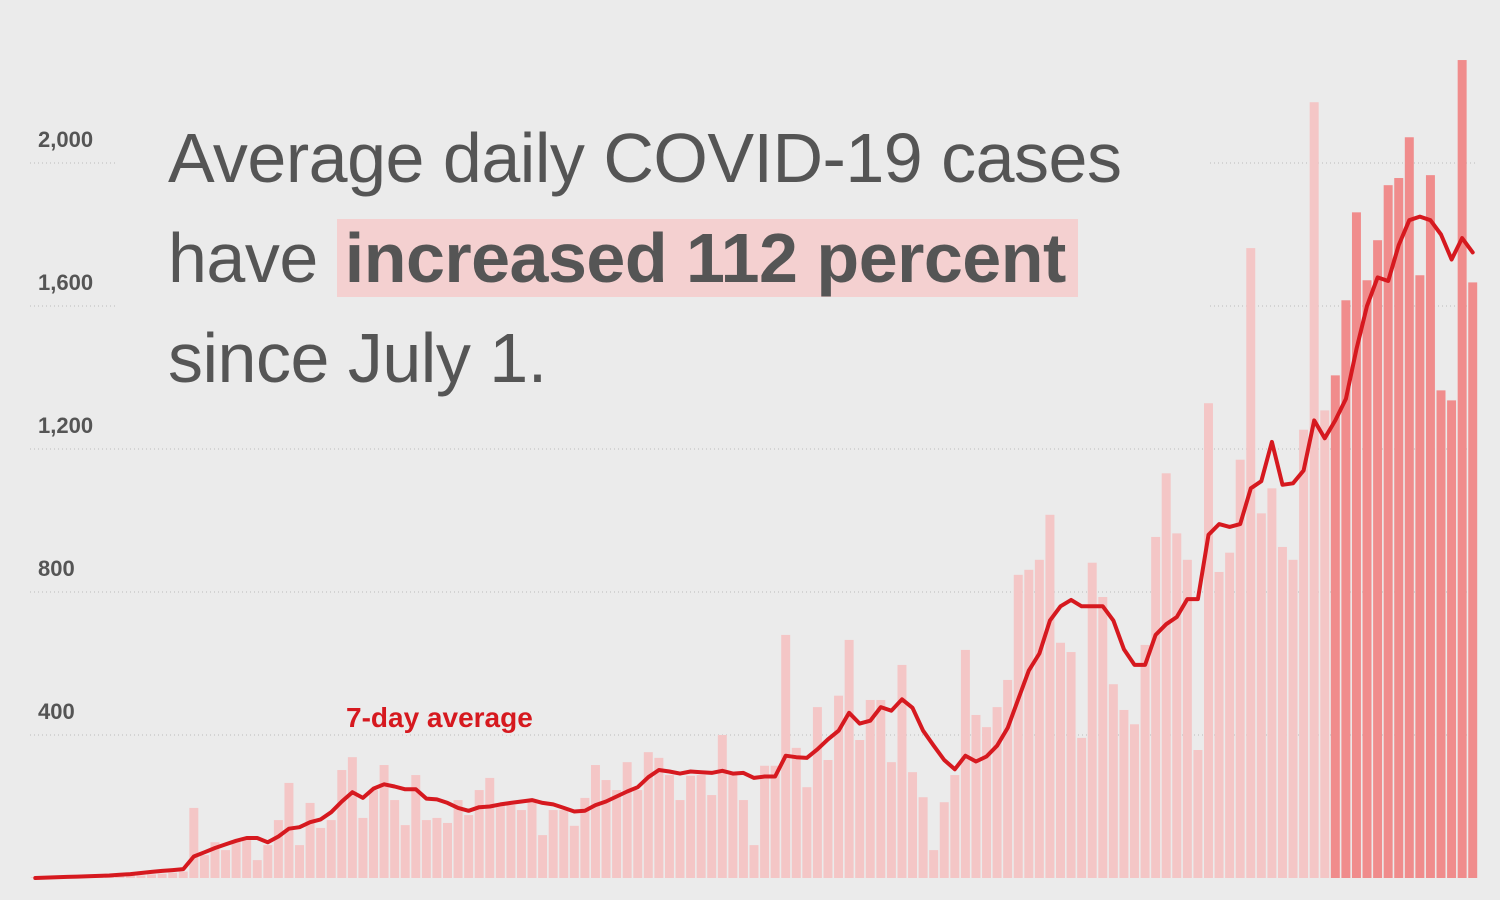 The image size is (1500, 900). Describe the element at coordinates (65, 282) in the screenshot. I see `y-tick-label: 1,600` at that location.